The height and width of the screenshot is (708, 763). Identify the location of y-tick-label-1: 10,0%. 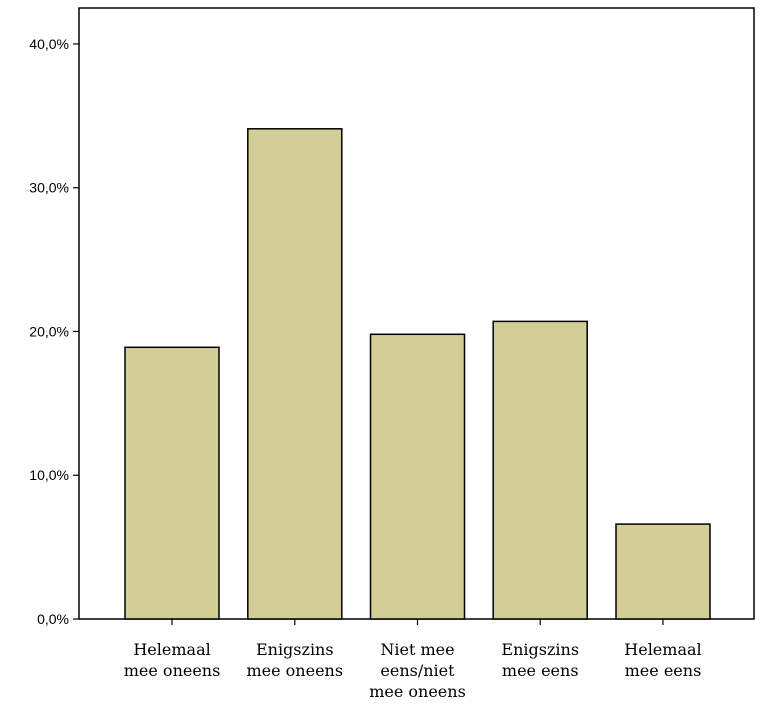
(49, 475).